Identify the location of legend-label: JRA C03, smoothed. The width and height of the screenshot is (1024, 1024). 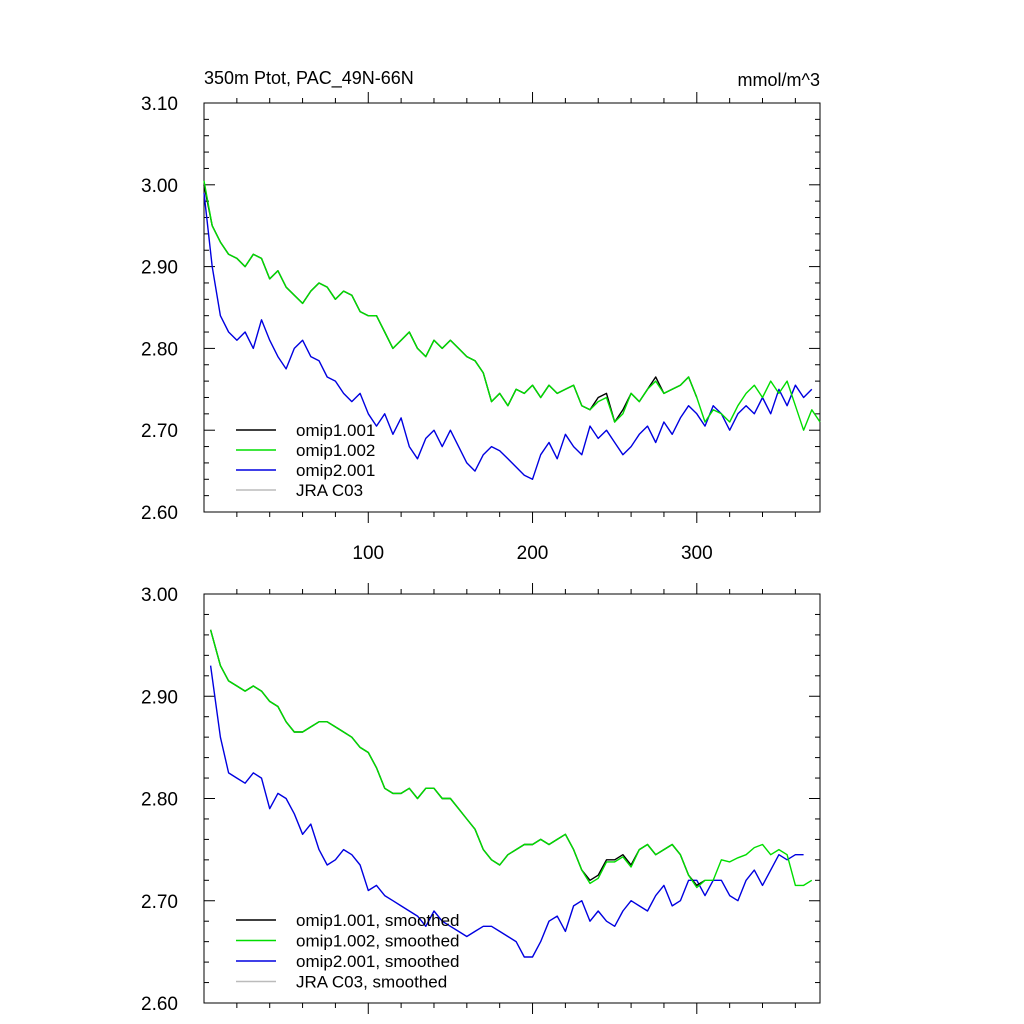
(371, 982).